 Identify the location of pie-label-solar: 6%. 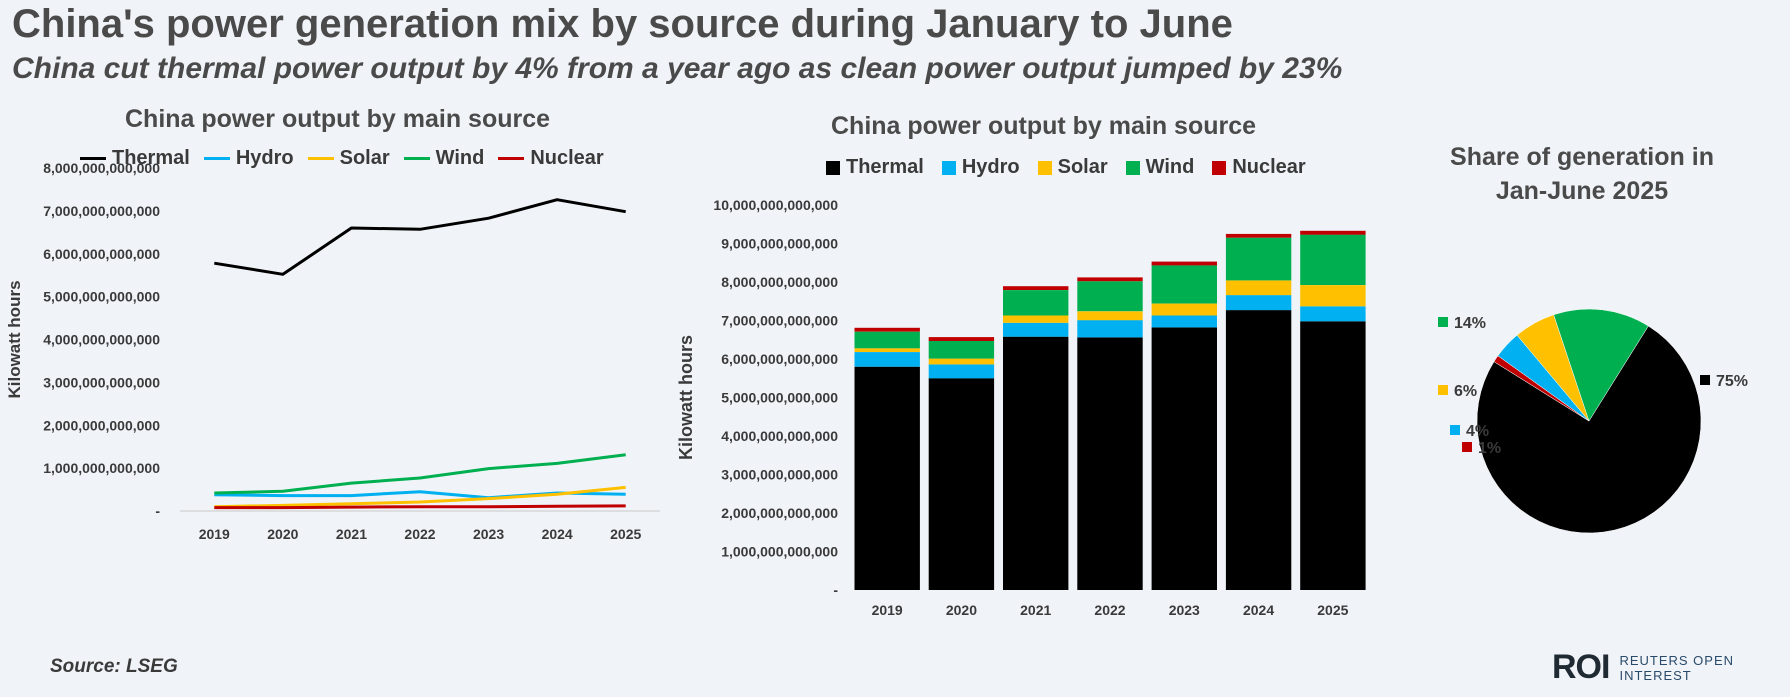
(1465, 391).